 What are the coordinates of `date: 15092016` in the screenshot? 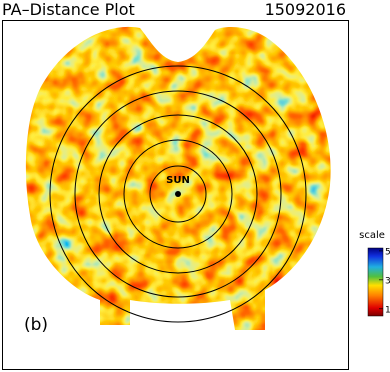 It's located at (305, 9).